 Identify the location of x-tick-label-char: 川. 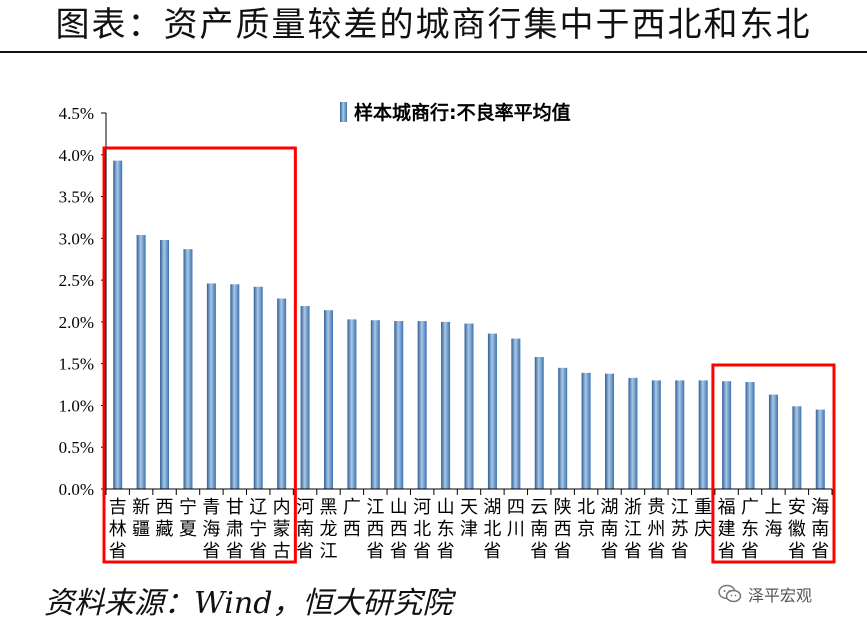
(516, 529).